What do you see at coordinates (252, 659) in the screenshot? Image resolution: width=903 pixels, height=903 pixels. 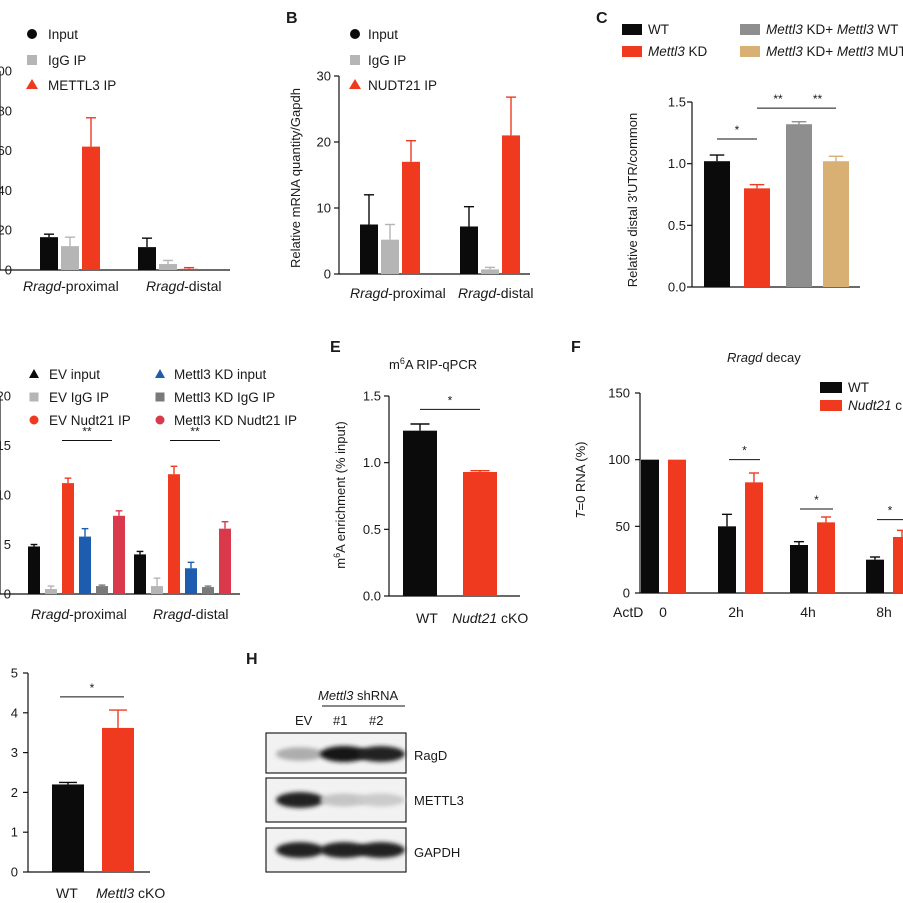 I see `panel-h-letter: H` at bounding box center [252, 659].